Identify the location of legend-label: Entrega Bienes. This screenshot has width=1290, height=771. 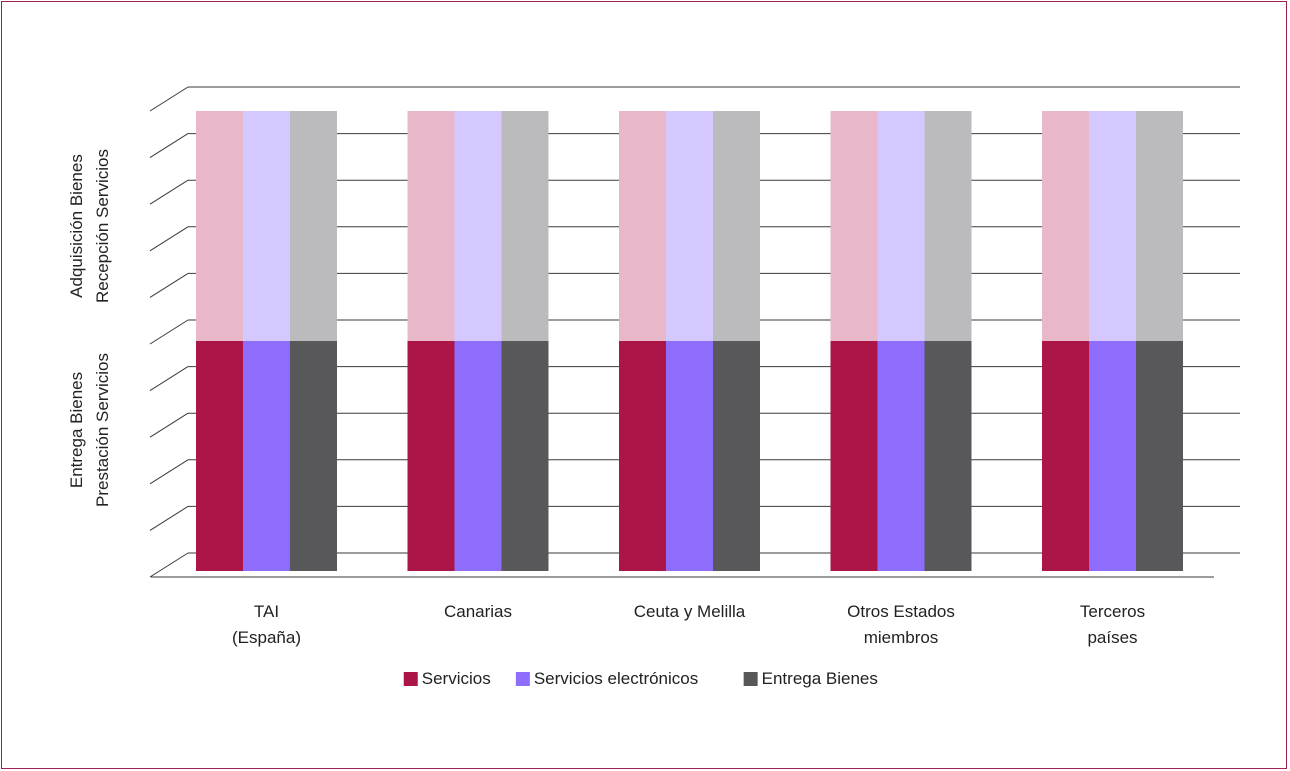
(820, 678).